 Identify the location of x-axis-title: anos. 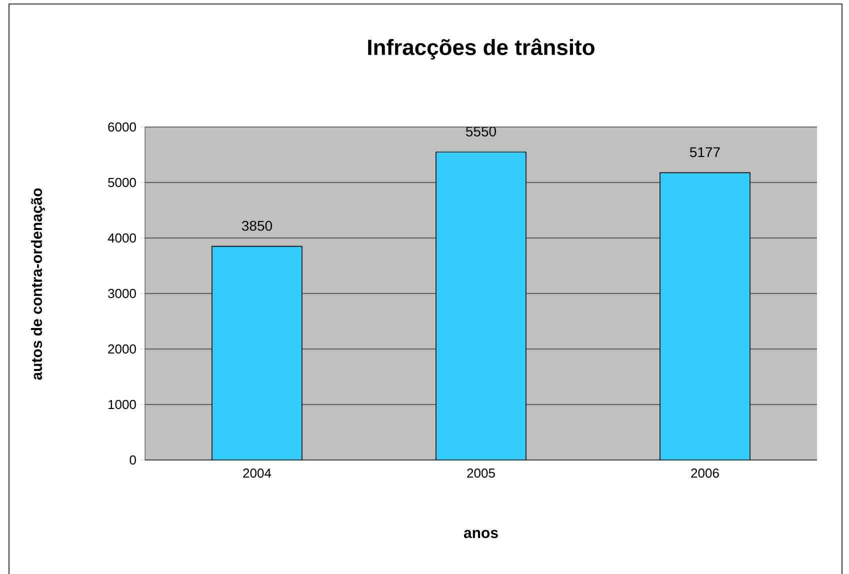
(481, 534).